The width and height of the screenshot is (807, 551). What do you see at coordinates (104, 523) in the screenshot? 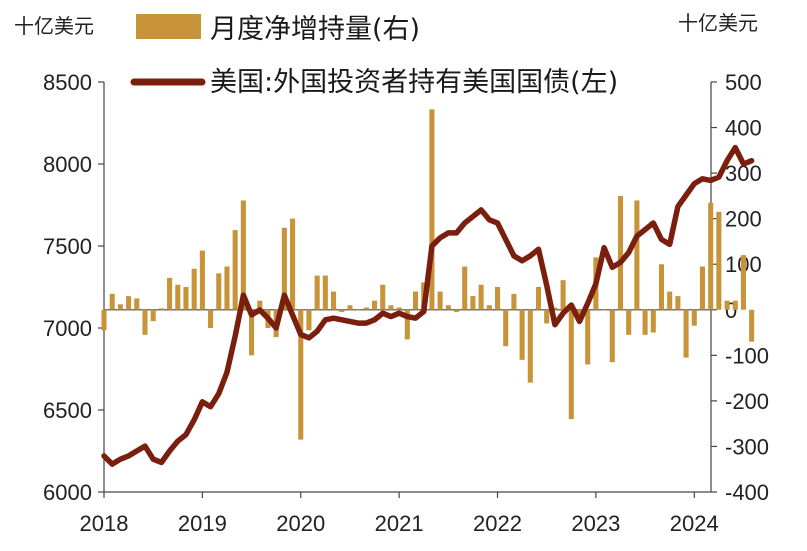
I see `x-tick-label: 2018` at bounding box center [104, 523].